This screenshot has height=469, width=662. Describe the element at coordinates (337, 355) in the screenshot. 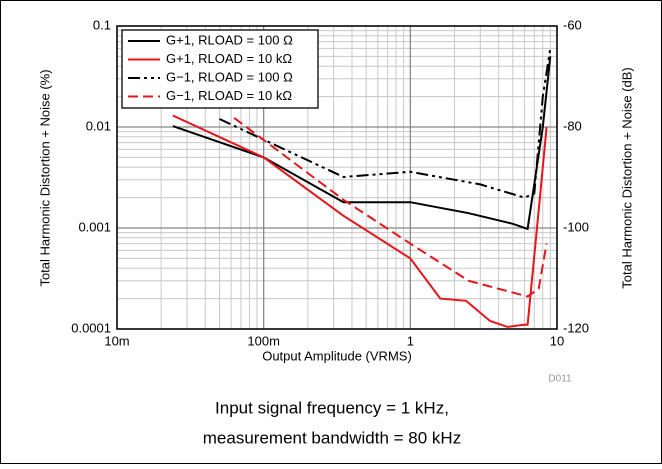

I see `x-axis-label: Output Amplitude (VRMS)` at that location.